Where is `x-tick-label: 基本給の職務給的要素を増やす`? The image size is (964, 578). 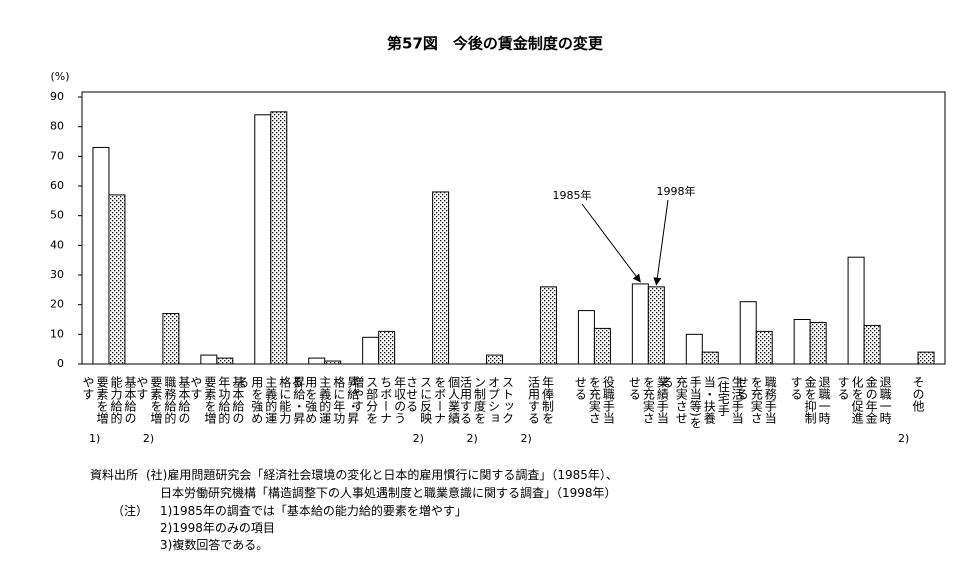 x-tick-label: 基本給の職務給的要素を増やす is located at coordinates (162, 400).